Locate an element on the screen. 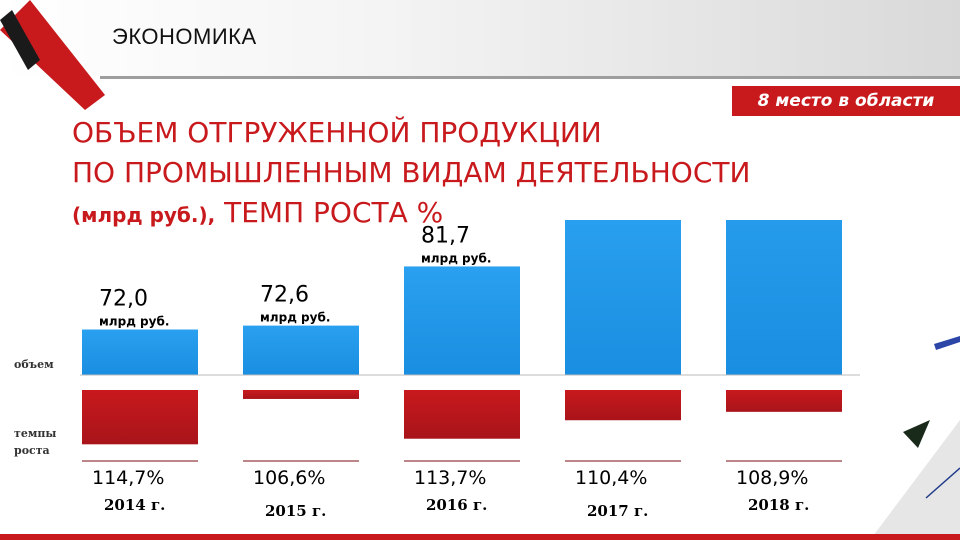  section-title: ЭКОНОМИКА is located at coordinates (184, 36).